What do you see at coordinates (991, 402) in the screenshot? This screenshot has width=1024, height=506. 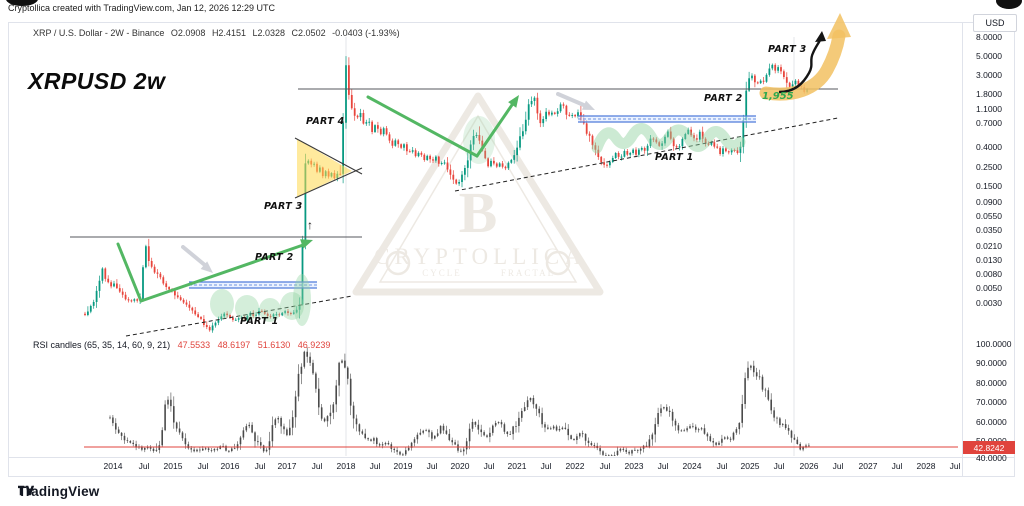 I see `price-tick: 70.0000` at bounding box center [991, 402].